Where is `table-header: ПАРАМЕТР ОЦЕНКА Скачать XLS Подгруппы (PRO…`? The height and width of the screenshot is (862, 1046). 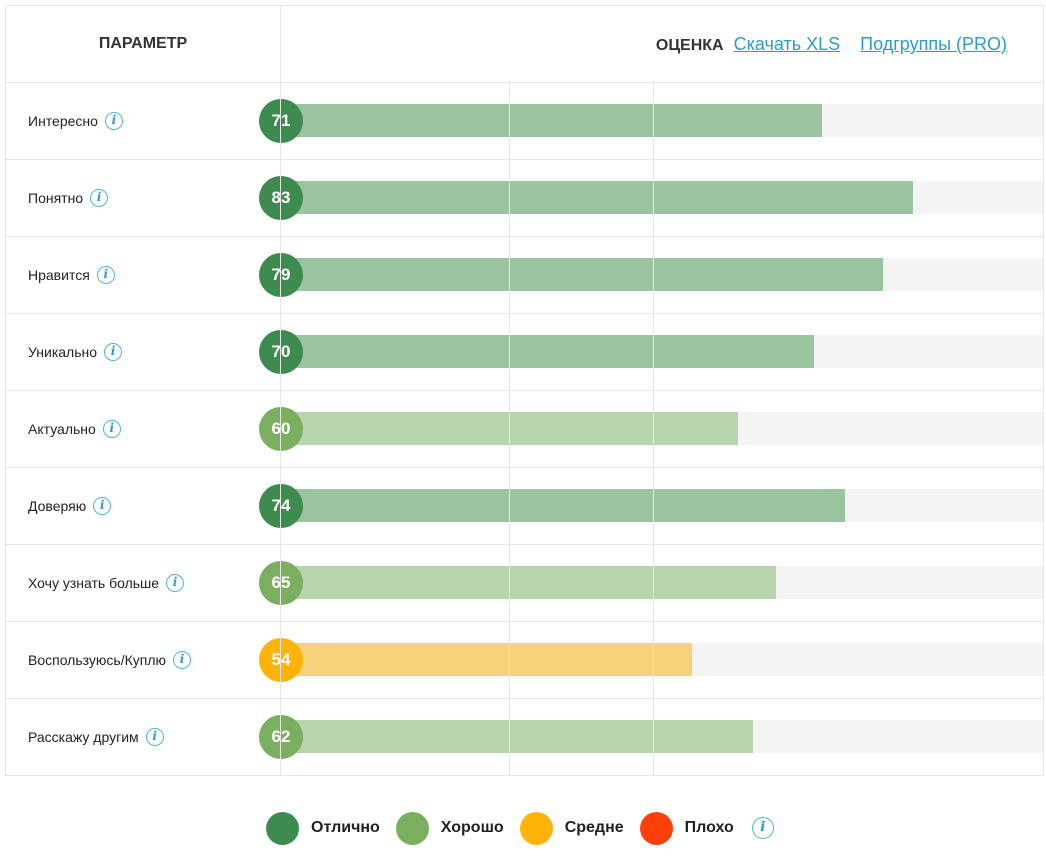
table-header: ПАРАМЕТР ОЦЕНКА Скачать XLS Подгруппы (PRO… is located at coordinates (524, 44).